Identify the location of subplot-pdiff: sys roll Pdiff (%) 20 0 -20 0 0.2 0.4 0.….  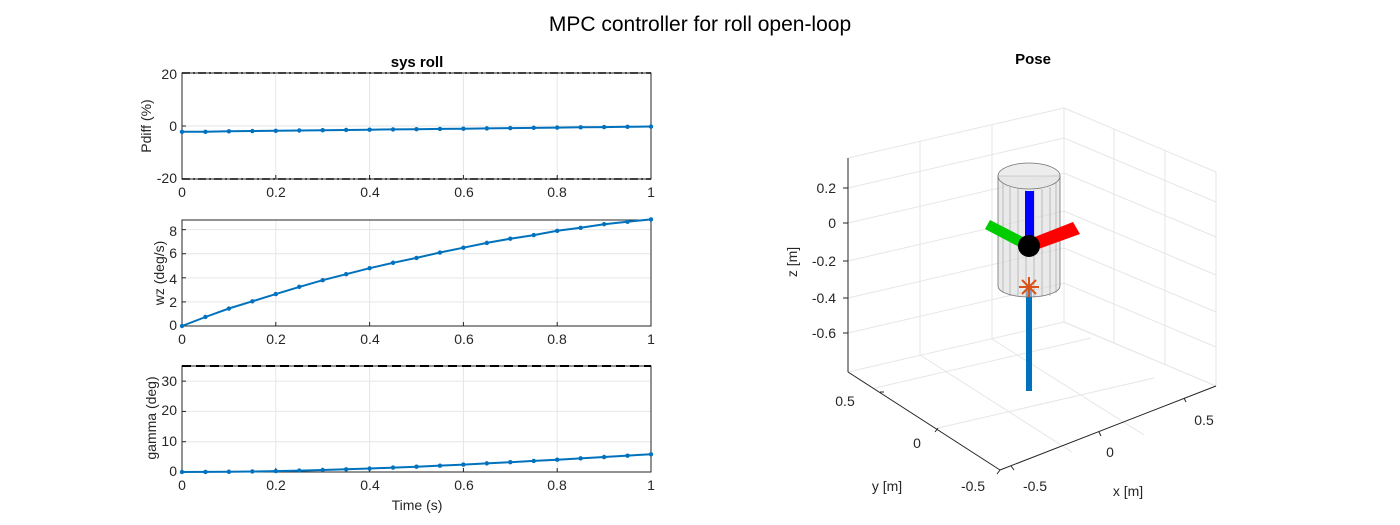
(396, 127).